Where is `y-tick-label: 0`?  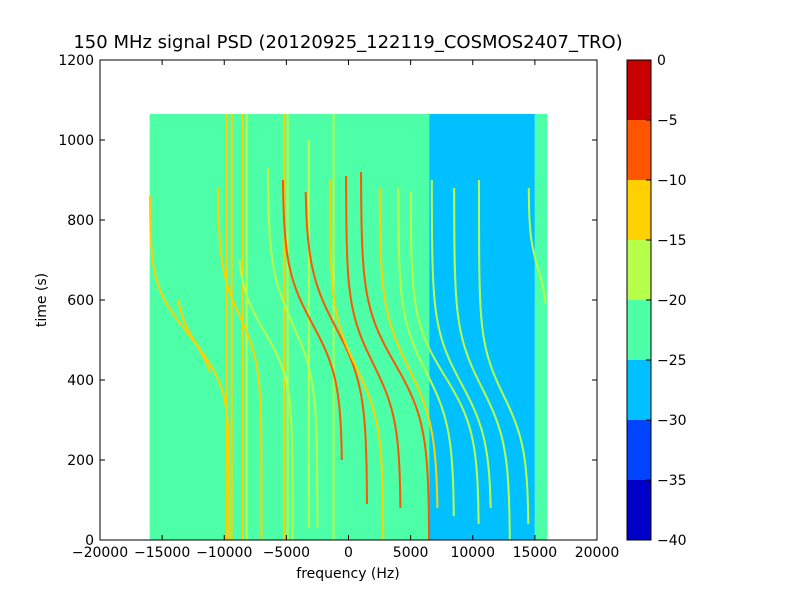
y-tick-label: 0 is located at coordinates (89, 541).